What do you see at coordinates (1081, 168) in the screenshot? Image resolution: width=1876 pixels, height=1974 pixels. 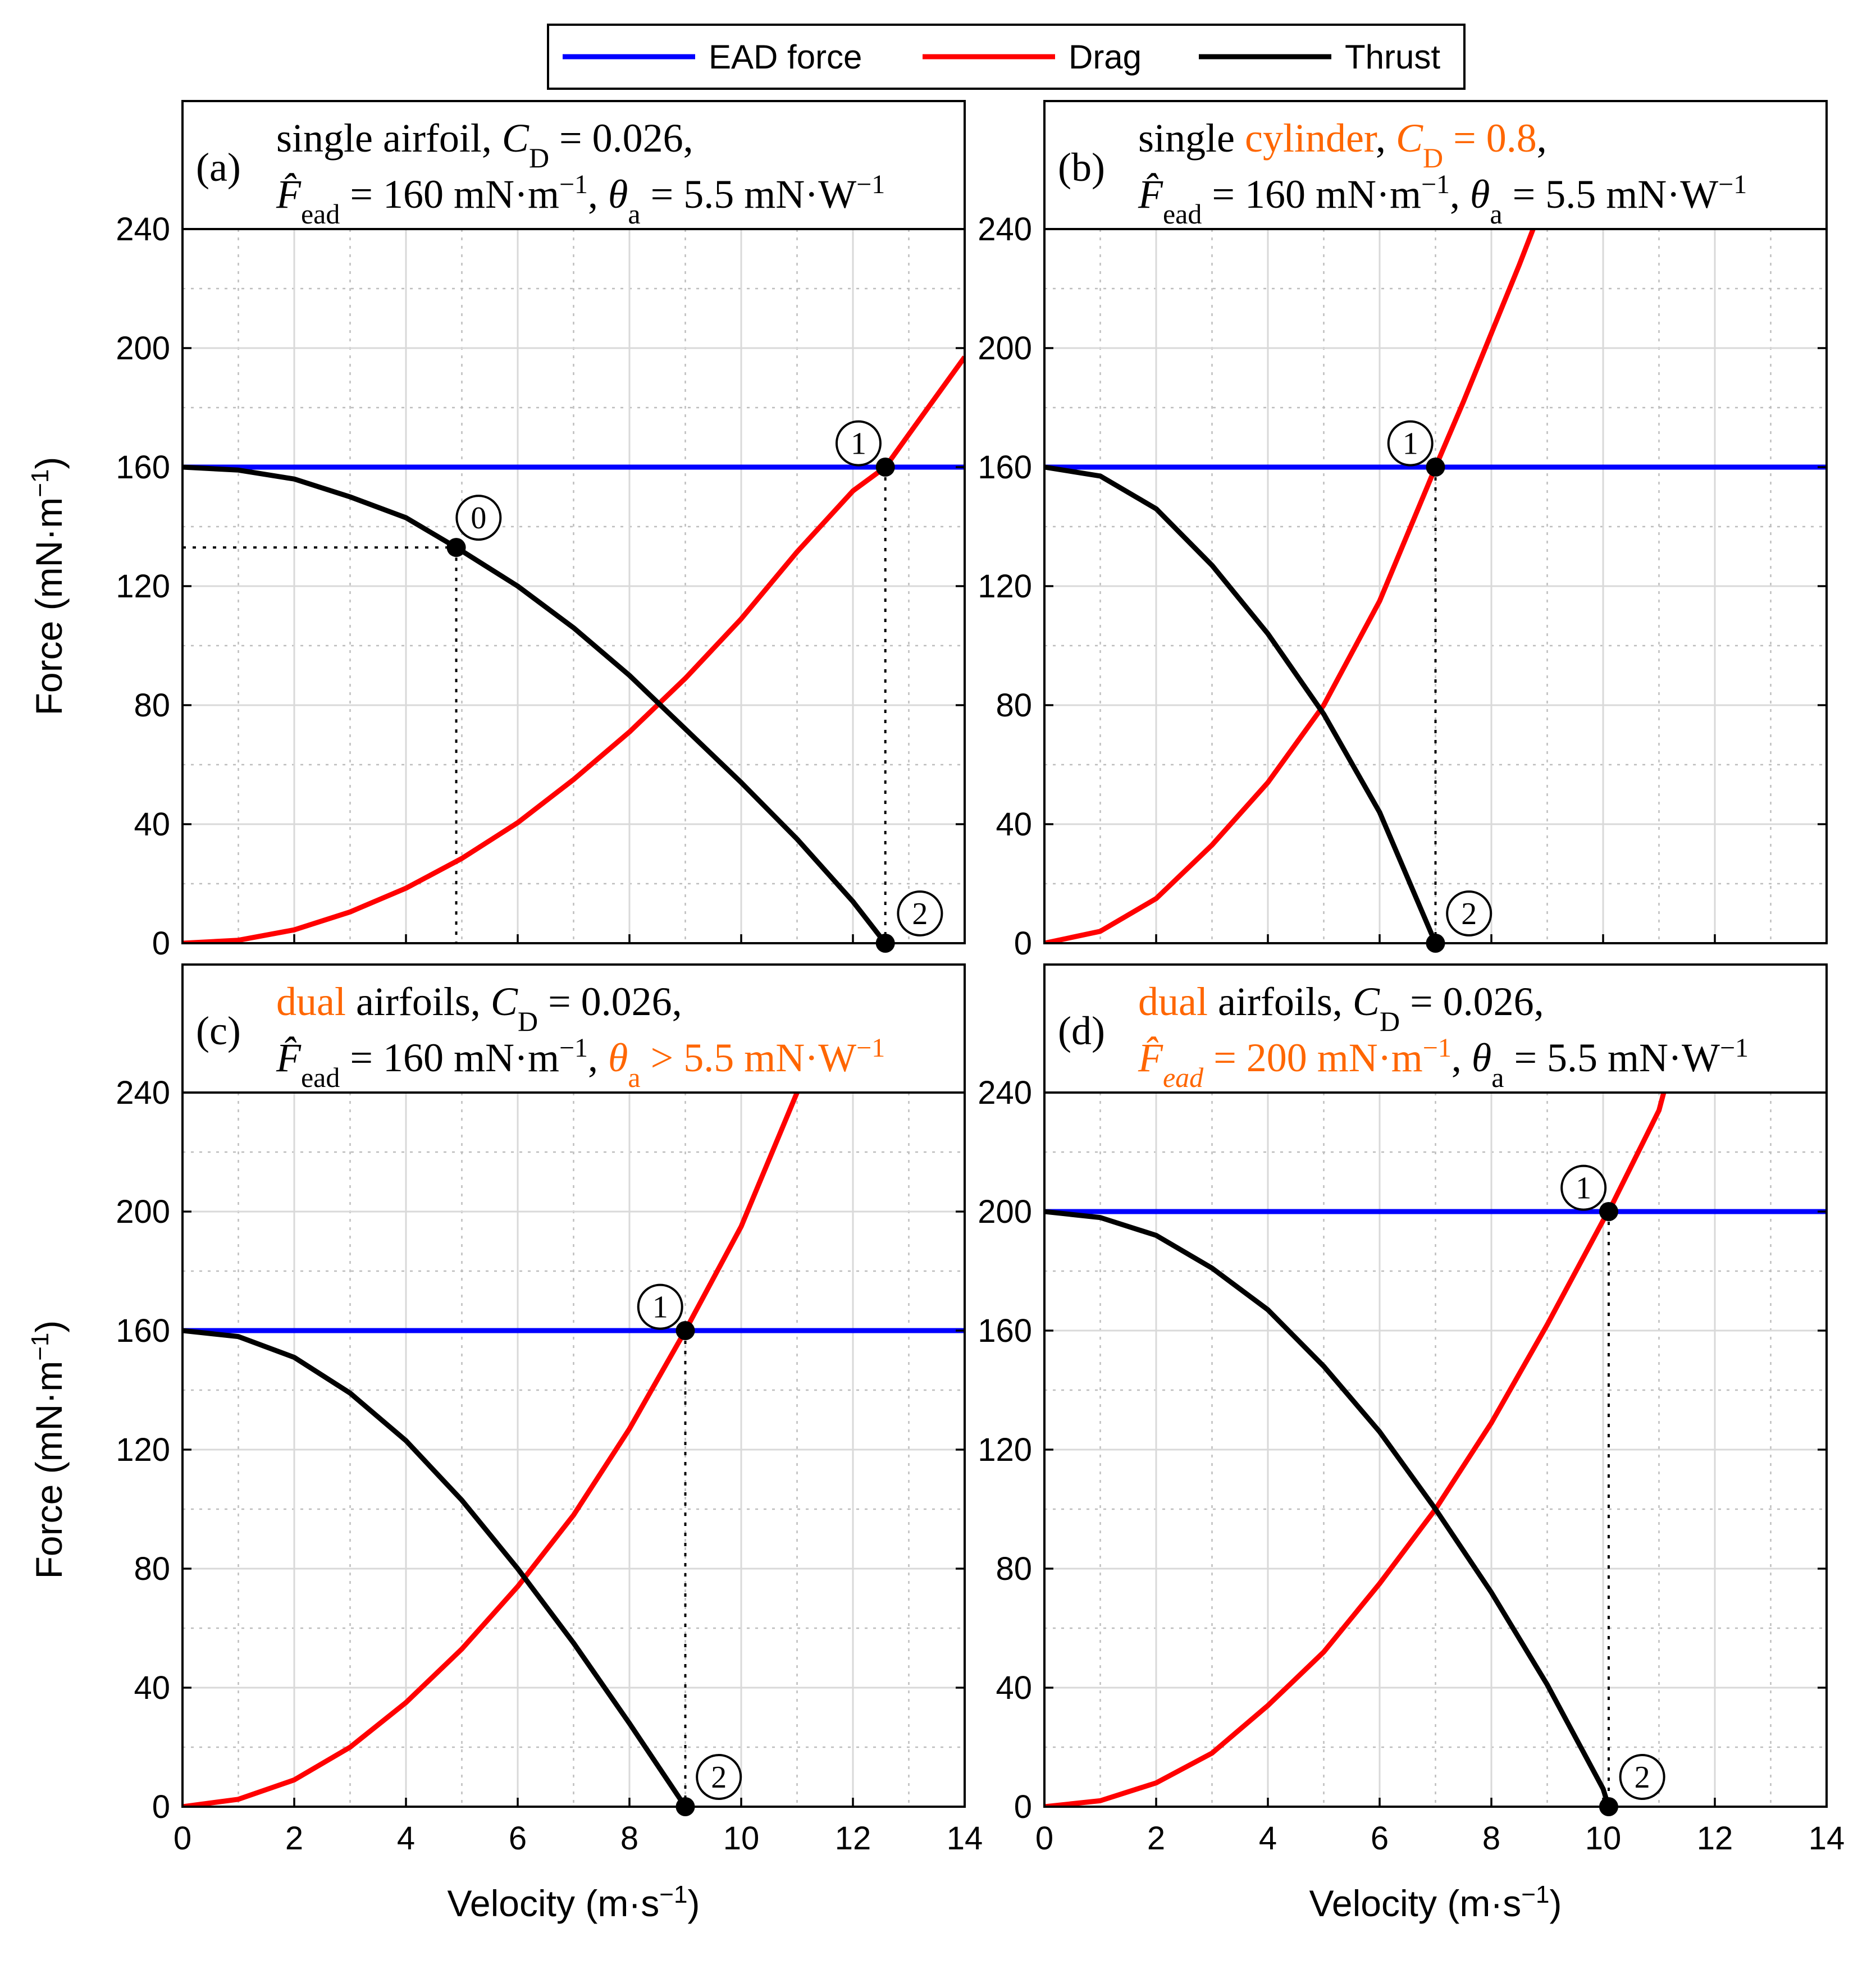 I see `panel-label: (b)` at bounding box center [1081, 168].